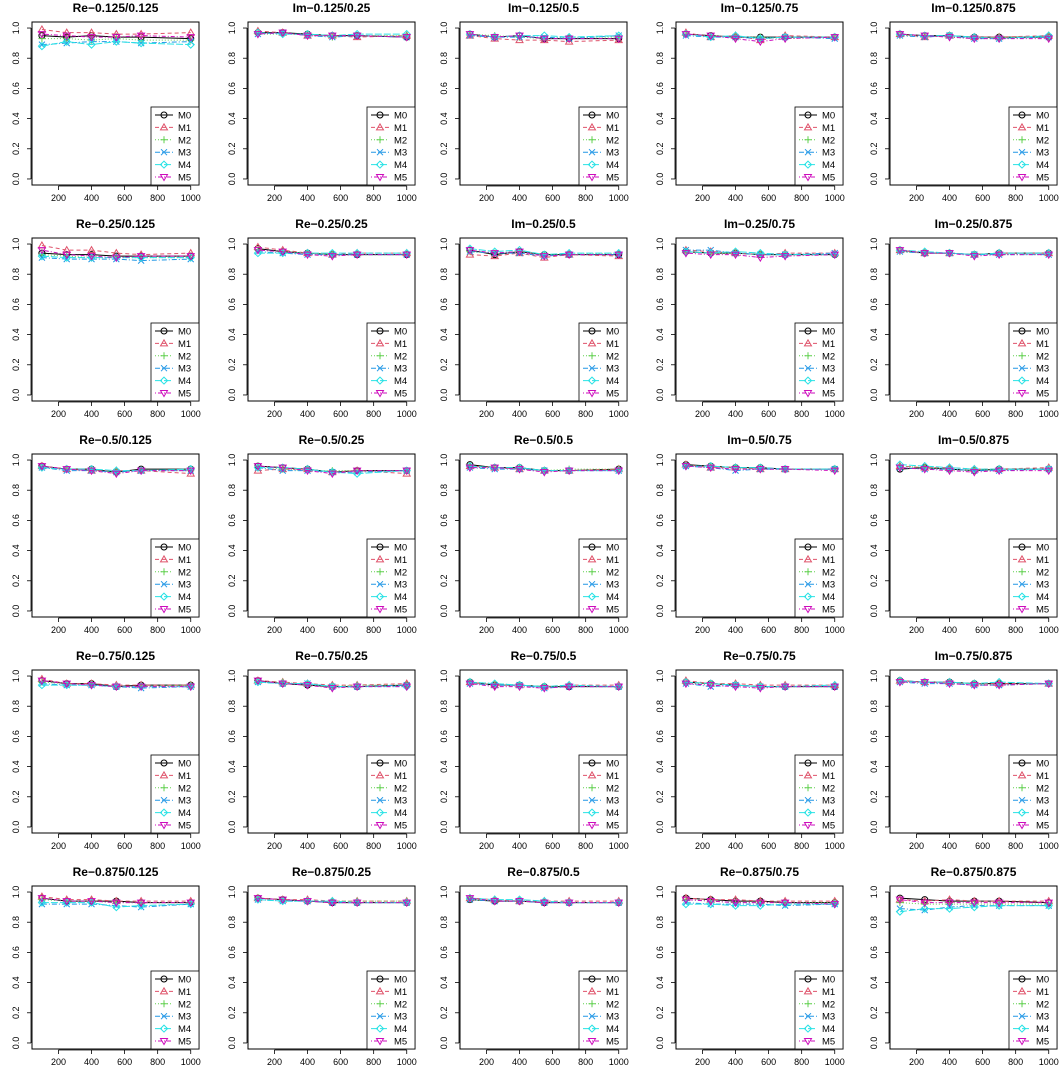  What do you see at coordinates (544, 899) in the screenshot?
I see `series-line-m1` at bounding box center [544, 899].